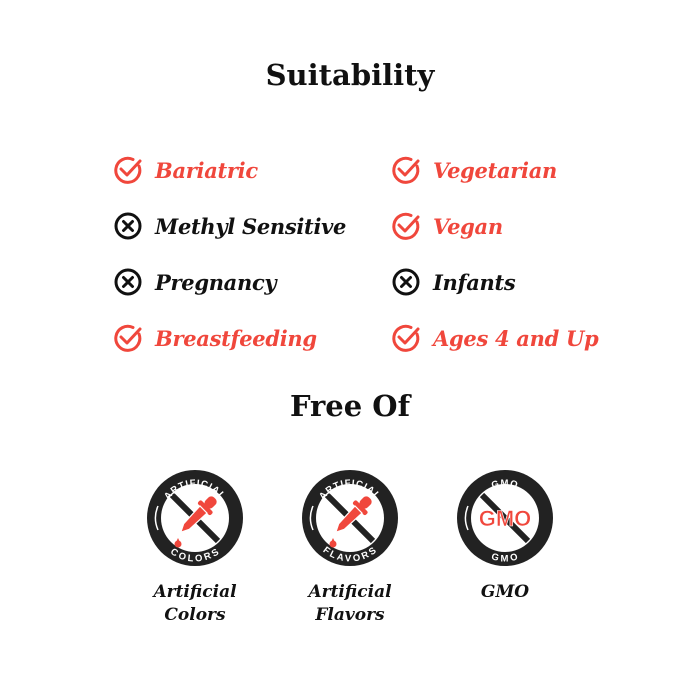  I want to click on free-of-label: Artificial Colors, so click(195, 604).